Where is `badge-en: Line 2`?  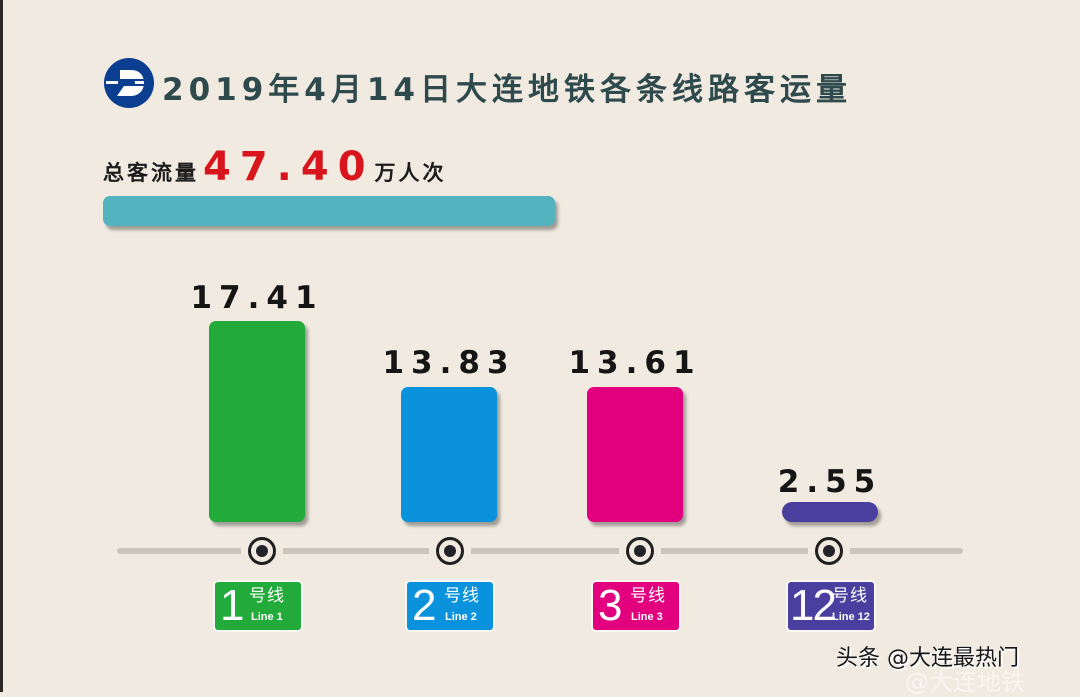 badge-en: Line 2 is located at coordinates (461, 617).